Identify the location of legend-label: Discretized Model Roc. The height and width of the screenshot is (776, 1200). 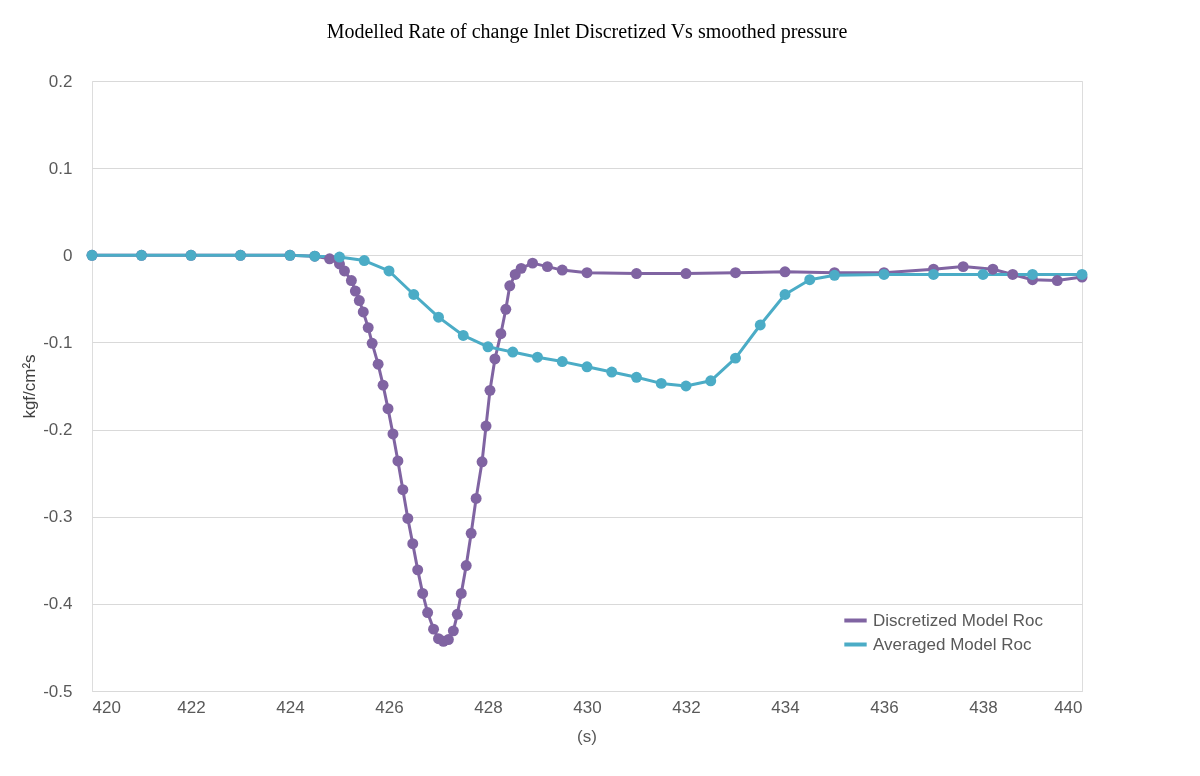
(958, 620).